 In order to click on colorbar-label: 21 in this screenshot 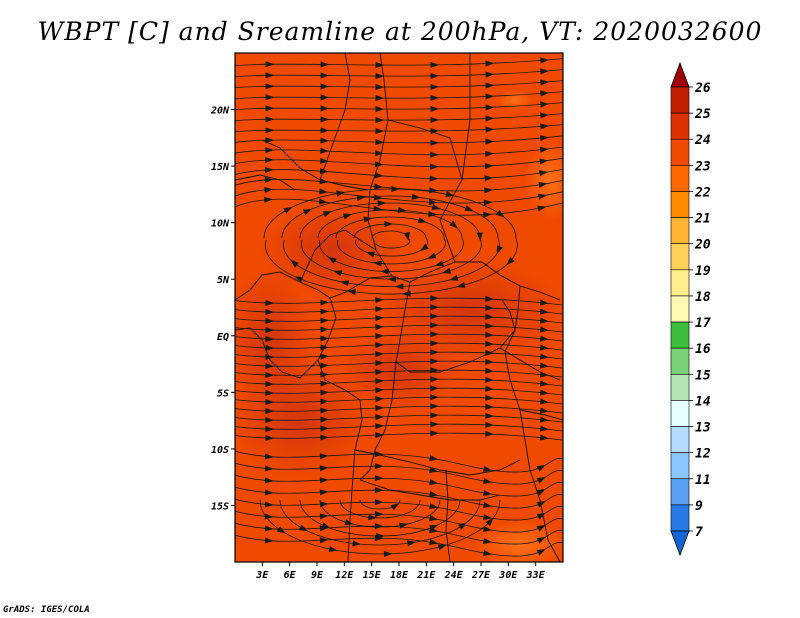, I will do `click(702, 219)`.